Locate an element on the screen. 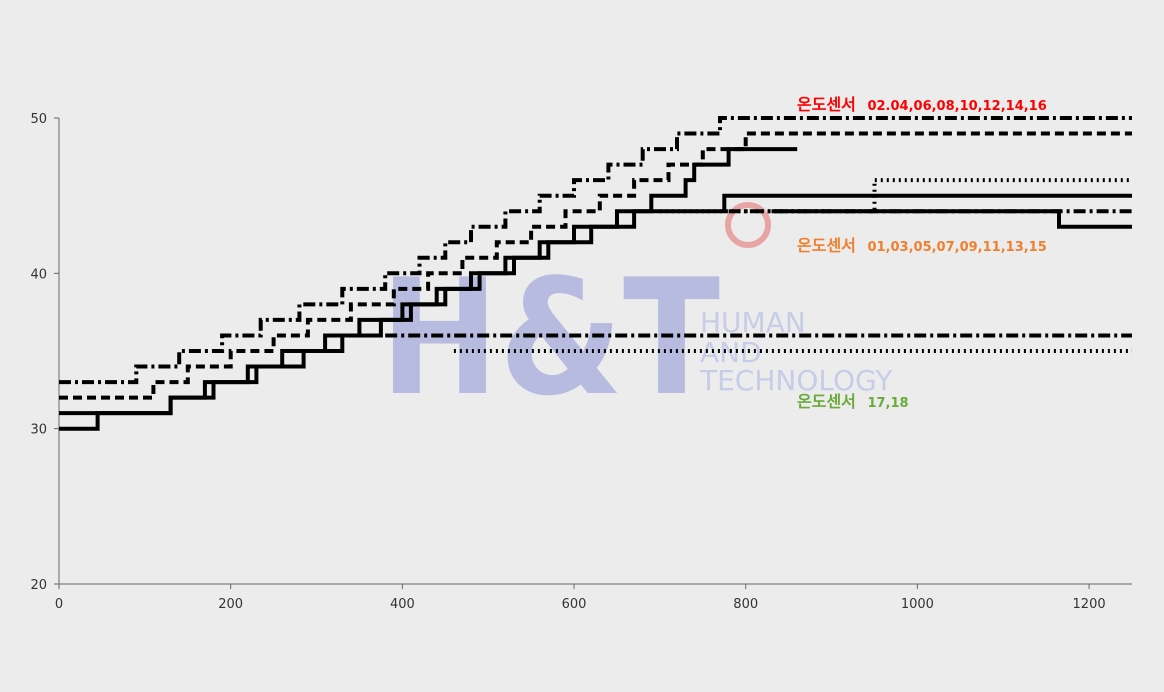 This screenshot has width=1164, height=692. watermark-line3: TECHNOLOGY is located at coordinates (796, 380).